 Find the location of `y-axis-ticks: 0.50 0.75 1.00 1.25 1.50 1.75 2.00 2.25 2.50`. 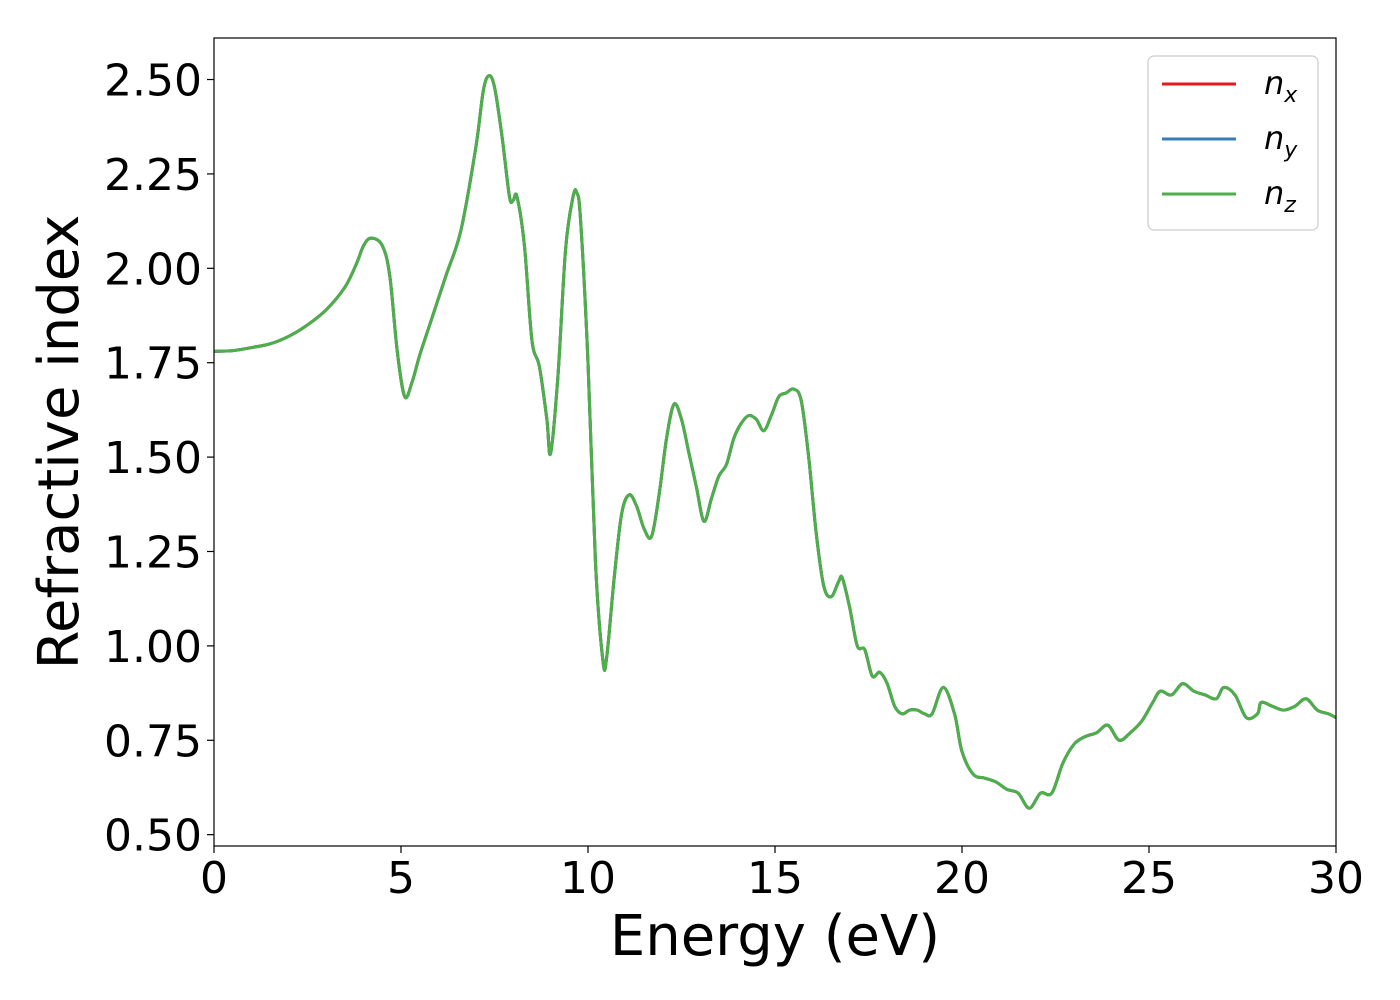

y-axis-ticks: 0.50 0.75 1.00 1.25 1.50 1.75 2.00 2.25 2.50 is located at coordinates (159, 459).